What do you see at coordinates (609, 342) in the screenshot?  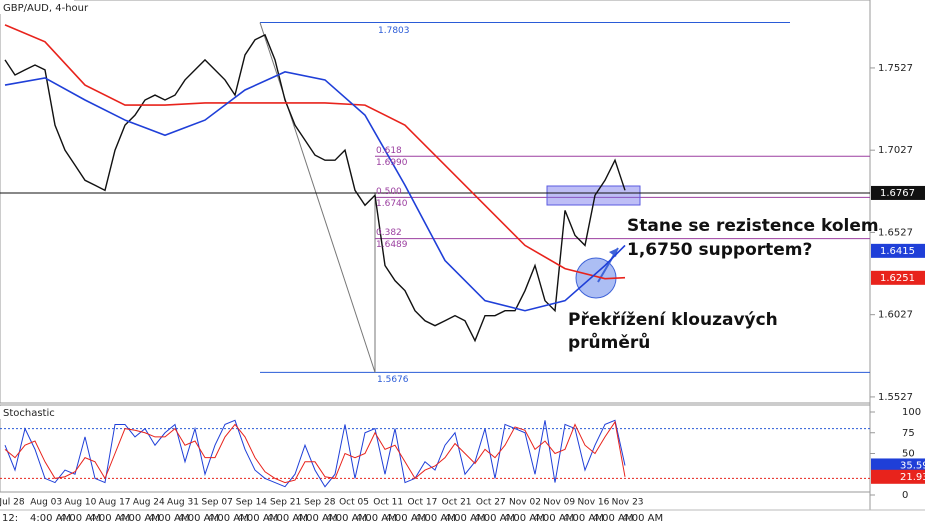 I see `annotation: průměrů` at bounding box center [609, 342].